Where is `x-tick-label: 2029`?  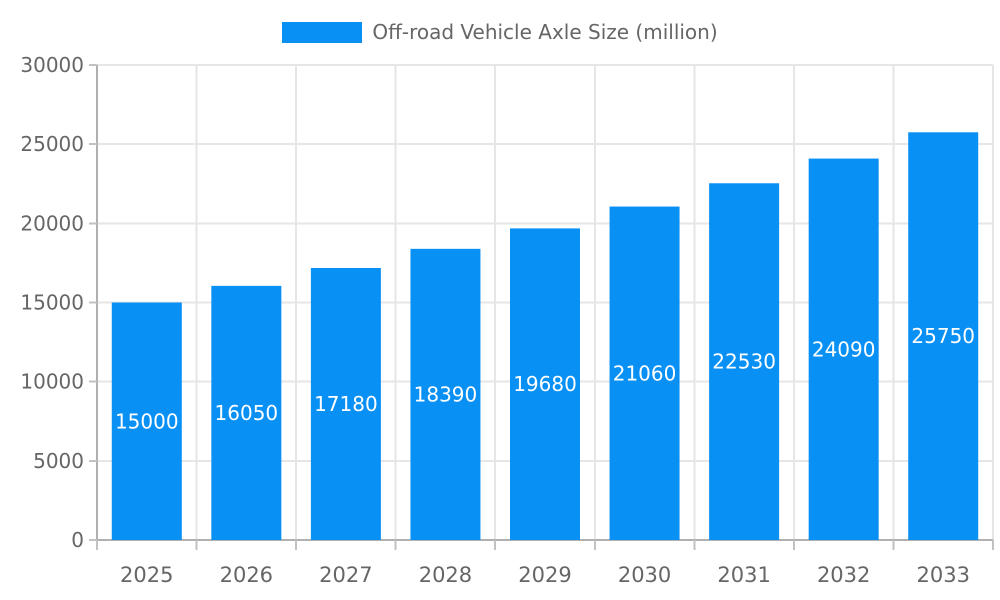 x-tick-label: 2029 is located at coordinates (544, 575).